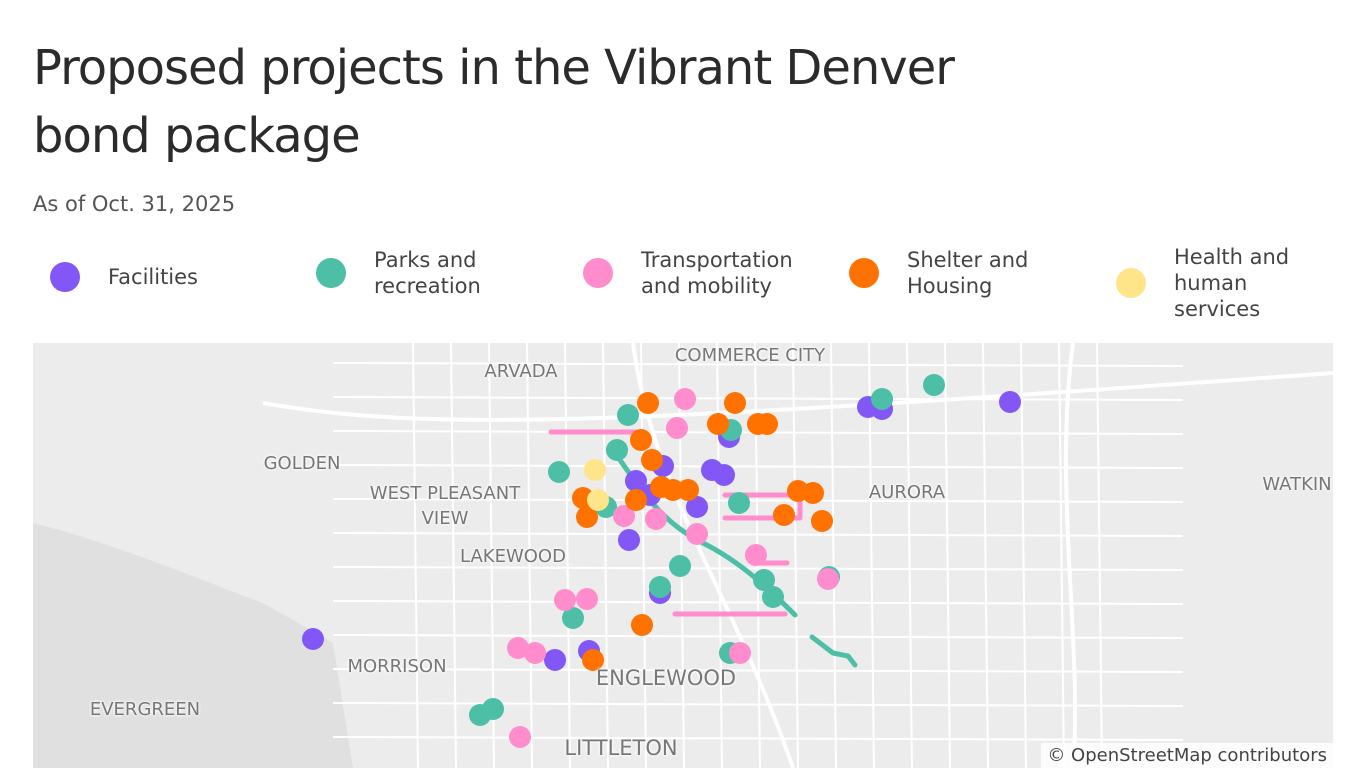  Describe the element at coordinates (145, 709) in the screenshot. I see `place-label: EVERGREEN` at that location.